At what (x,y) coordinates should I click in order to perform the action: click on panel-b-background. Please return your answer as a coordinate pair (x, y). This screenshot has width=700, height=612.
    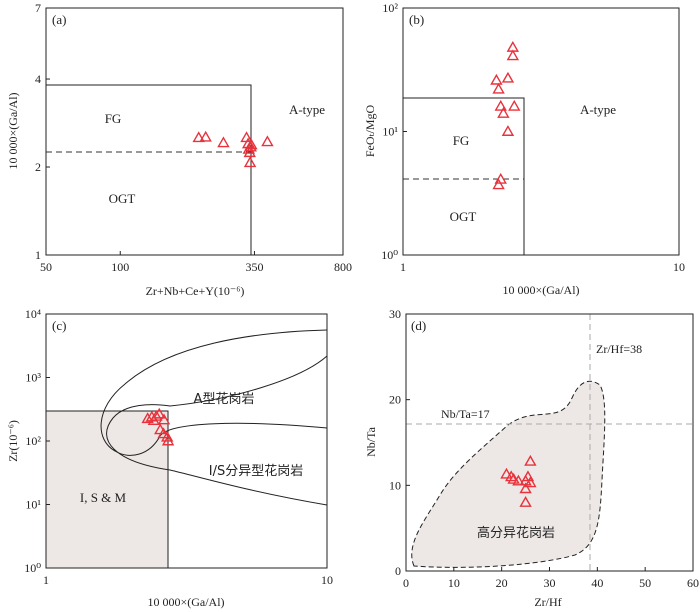
    Looking at the image, I should click on (464, 176).